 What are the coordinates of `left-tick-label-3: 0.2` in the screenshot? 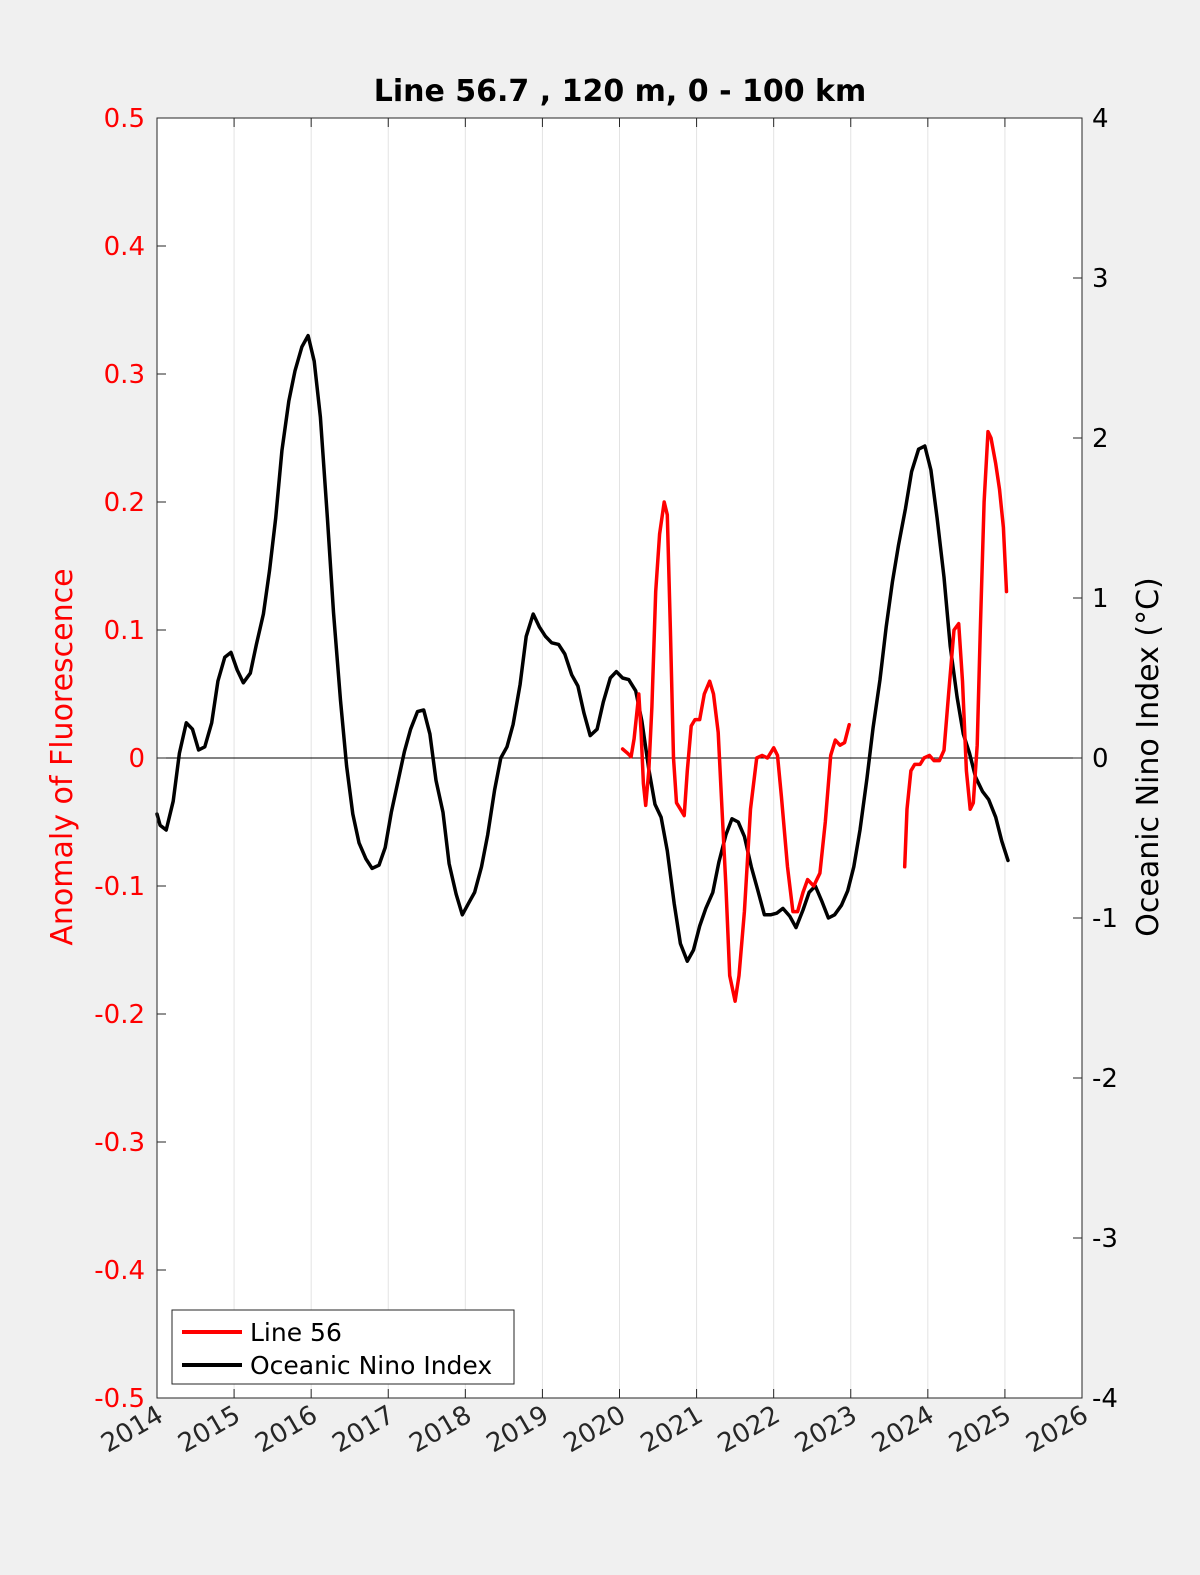 It's located at (124, 503).